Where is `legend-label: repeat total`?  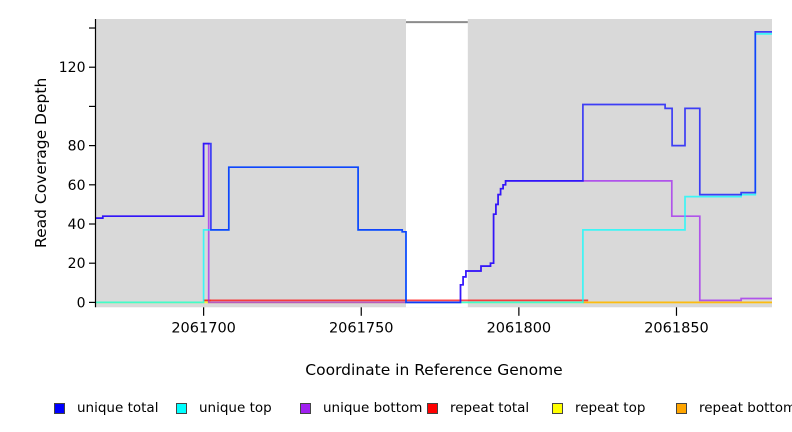
legend-label: repeat total is located at coordinates (490, 408).